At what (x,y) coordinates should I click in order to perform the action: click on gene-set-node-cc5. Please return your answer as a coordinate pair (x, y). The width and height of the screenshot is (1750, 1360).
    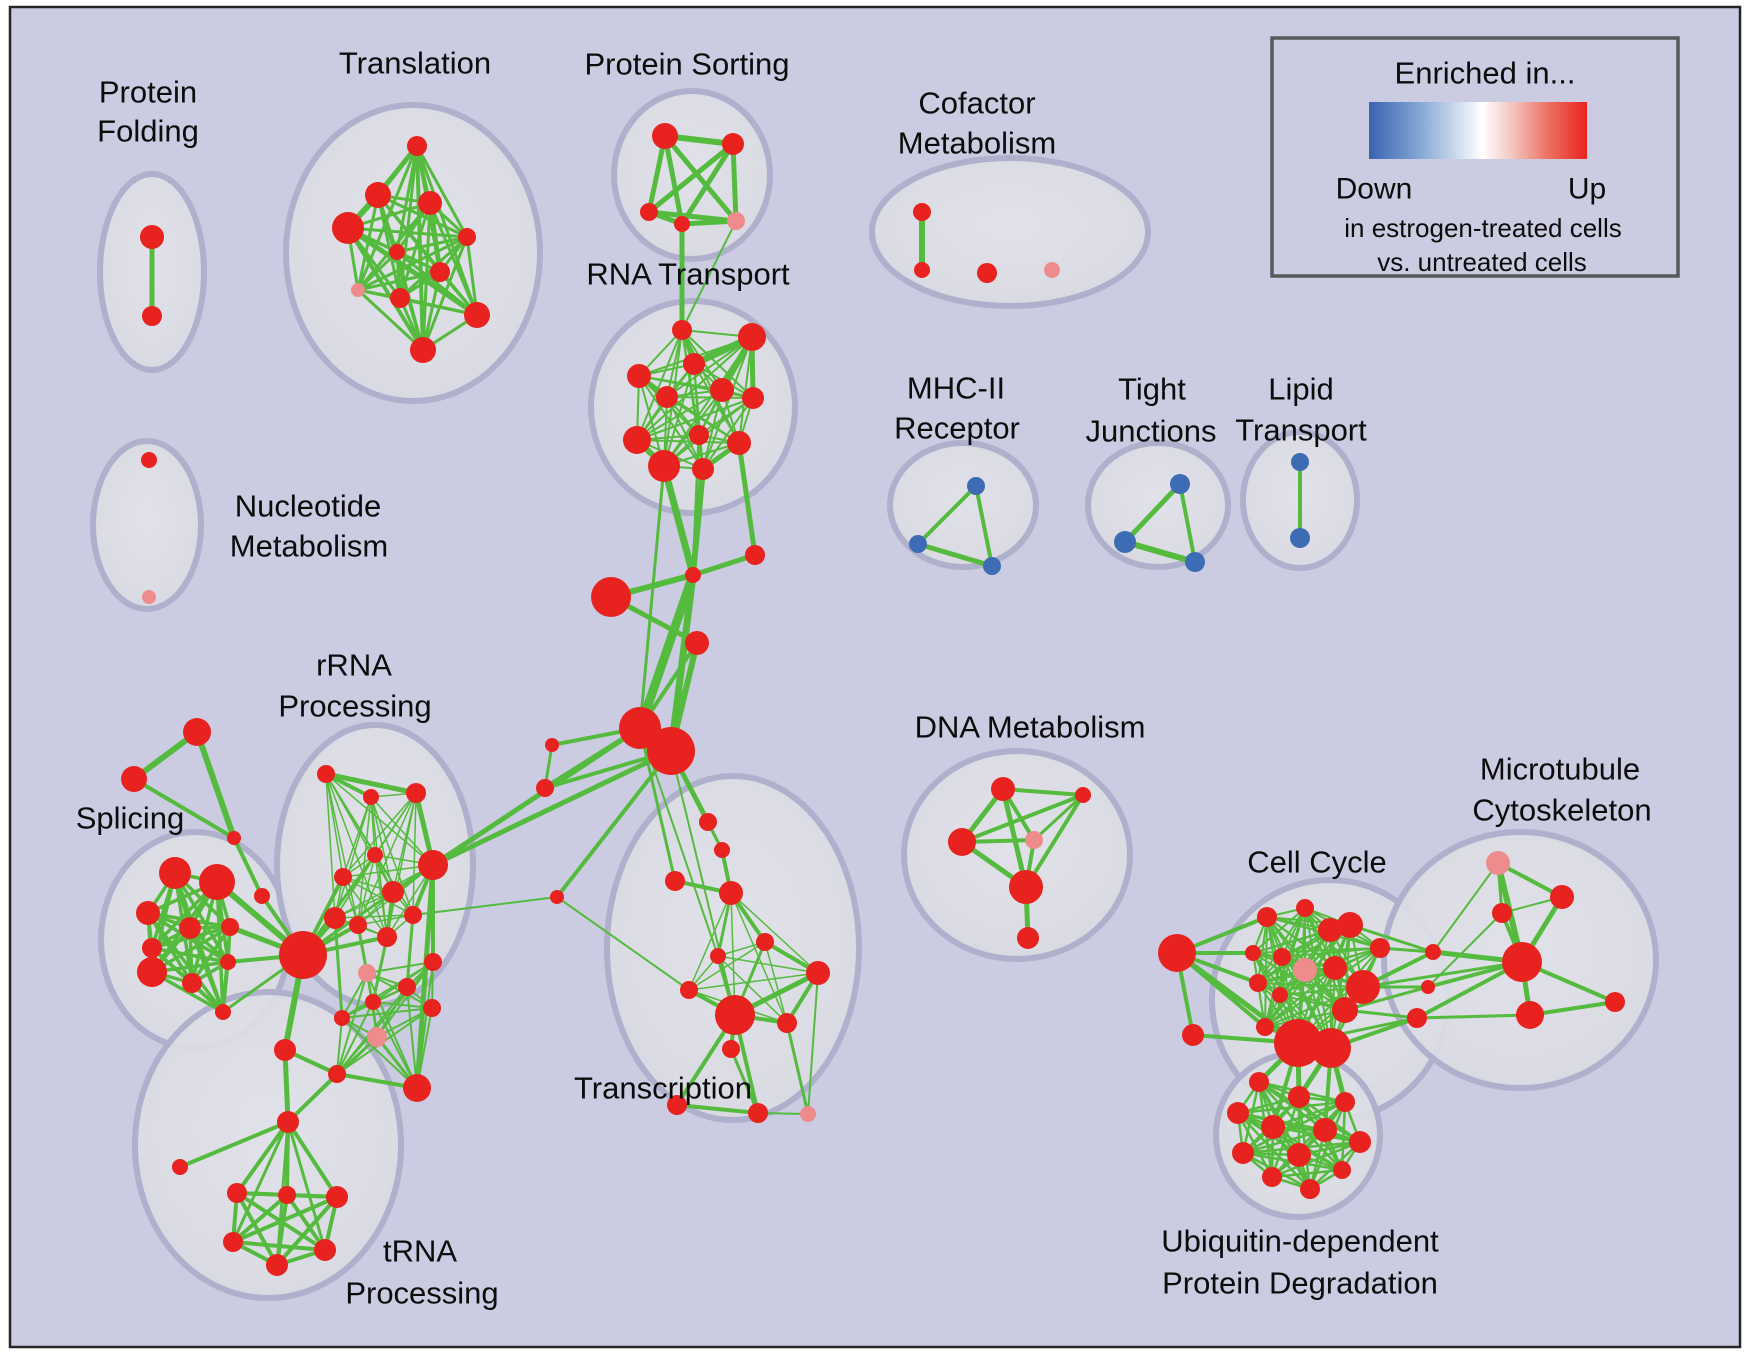
    Looking at the image, I should click on (1282, 957).